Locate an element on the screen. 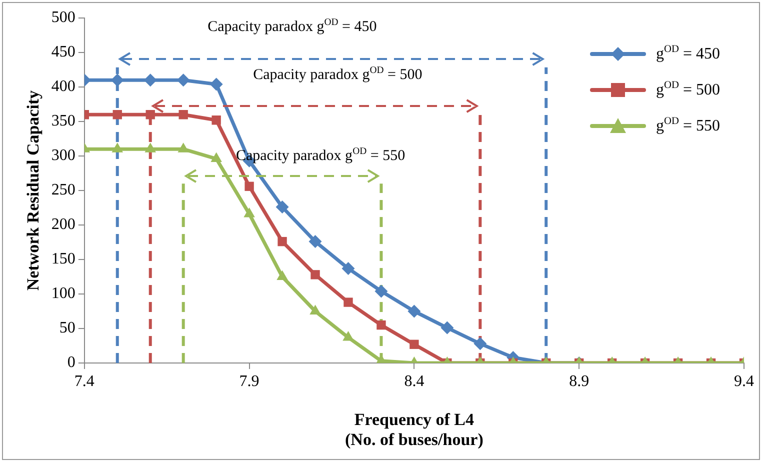 This screenshot has height=465, width=764. annotation: Capacity paradox g$^{OD}$ = 450 is located at coordinates (292, 26).